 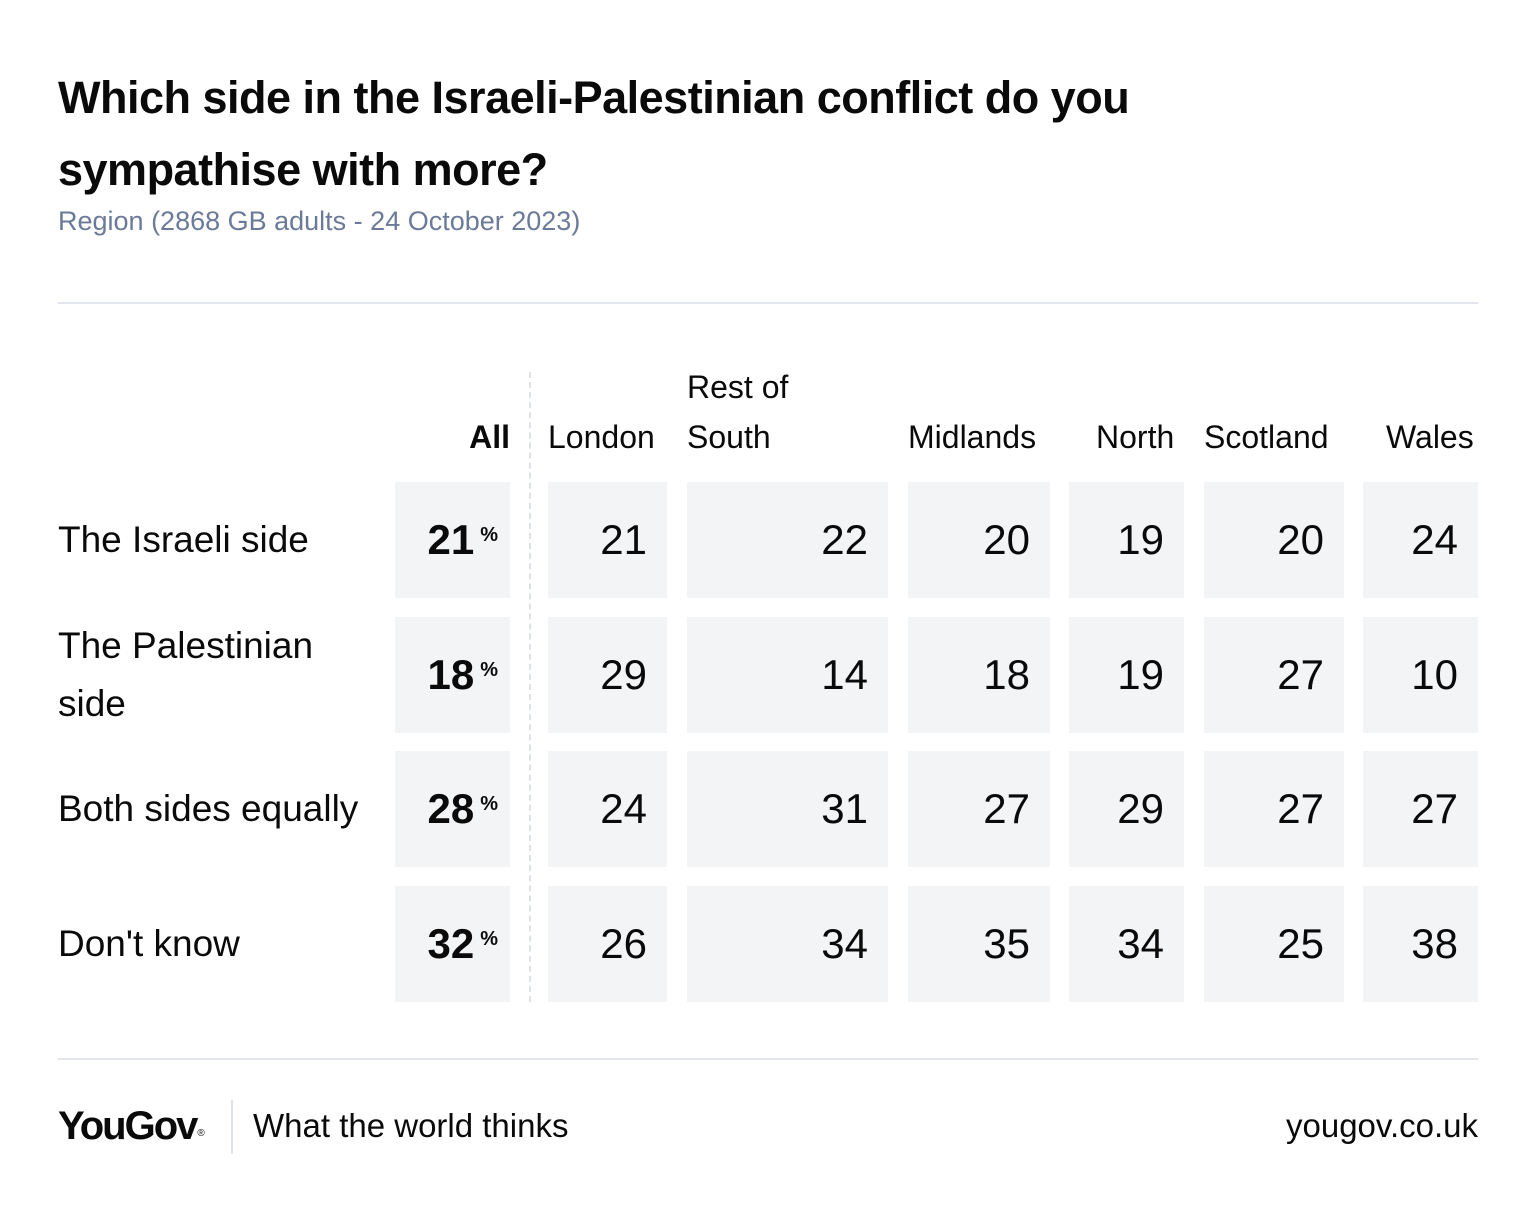 I want to click on value-cell-wales: 24, so click(x=1420, y=540).